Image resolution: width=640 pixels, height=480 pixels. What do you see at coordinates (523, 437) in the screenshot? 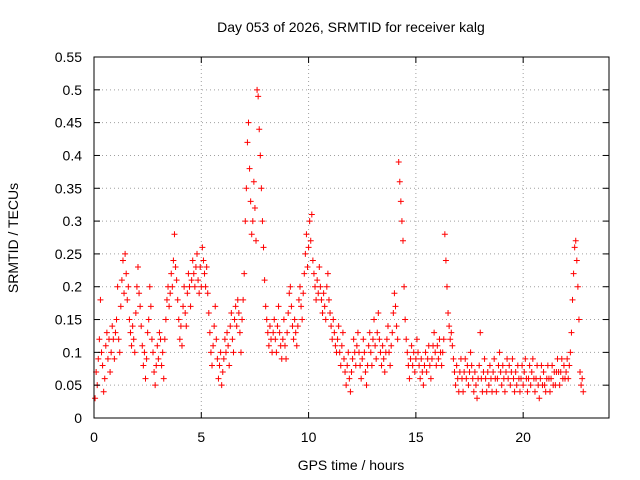
I see `x-tick-label: 20` at bounding box center [523, 437].